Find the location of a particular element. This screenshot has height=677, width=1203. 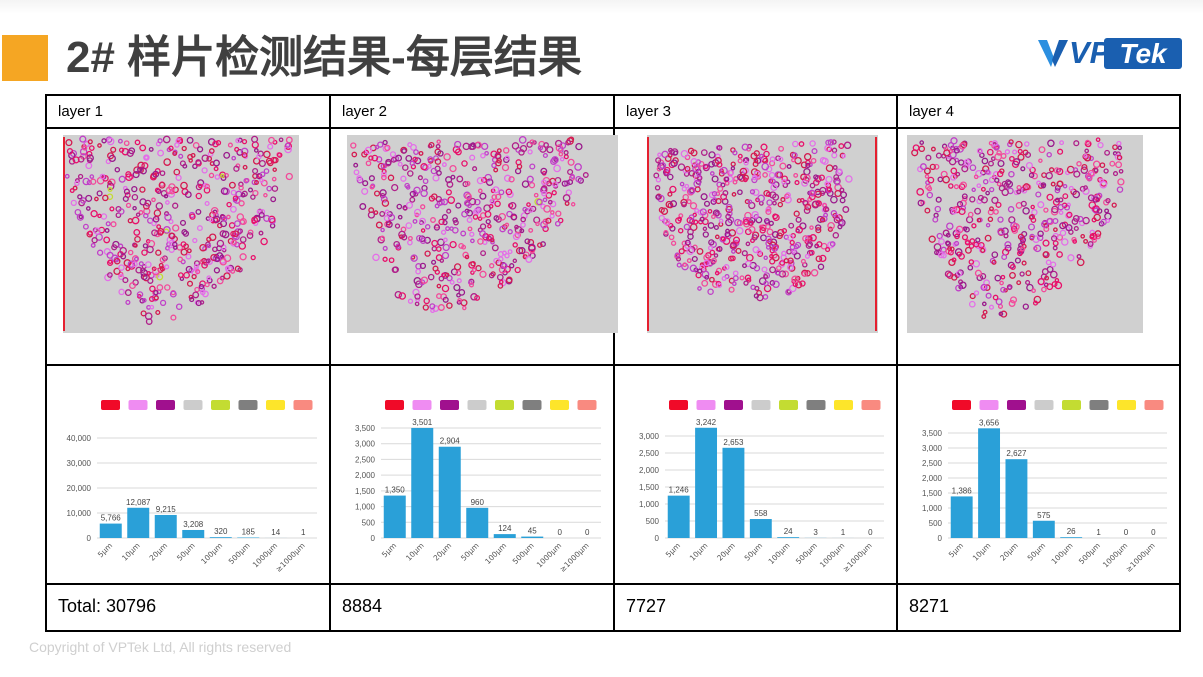

y-tick-label: 1,500 is located at coordinates (932, 493).